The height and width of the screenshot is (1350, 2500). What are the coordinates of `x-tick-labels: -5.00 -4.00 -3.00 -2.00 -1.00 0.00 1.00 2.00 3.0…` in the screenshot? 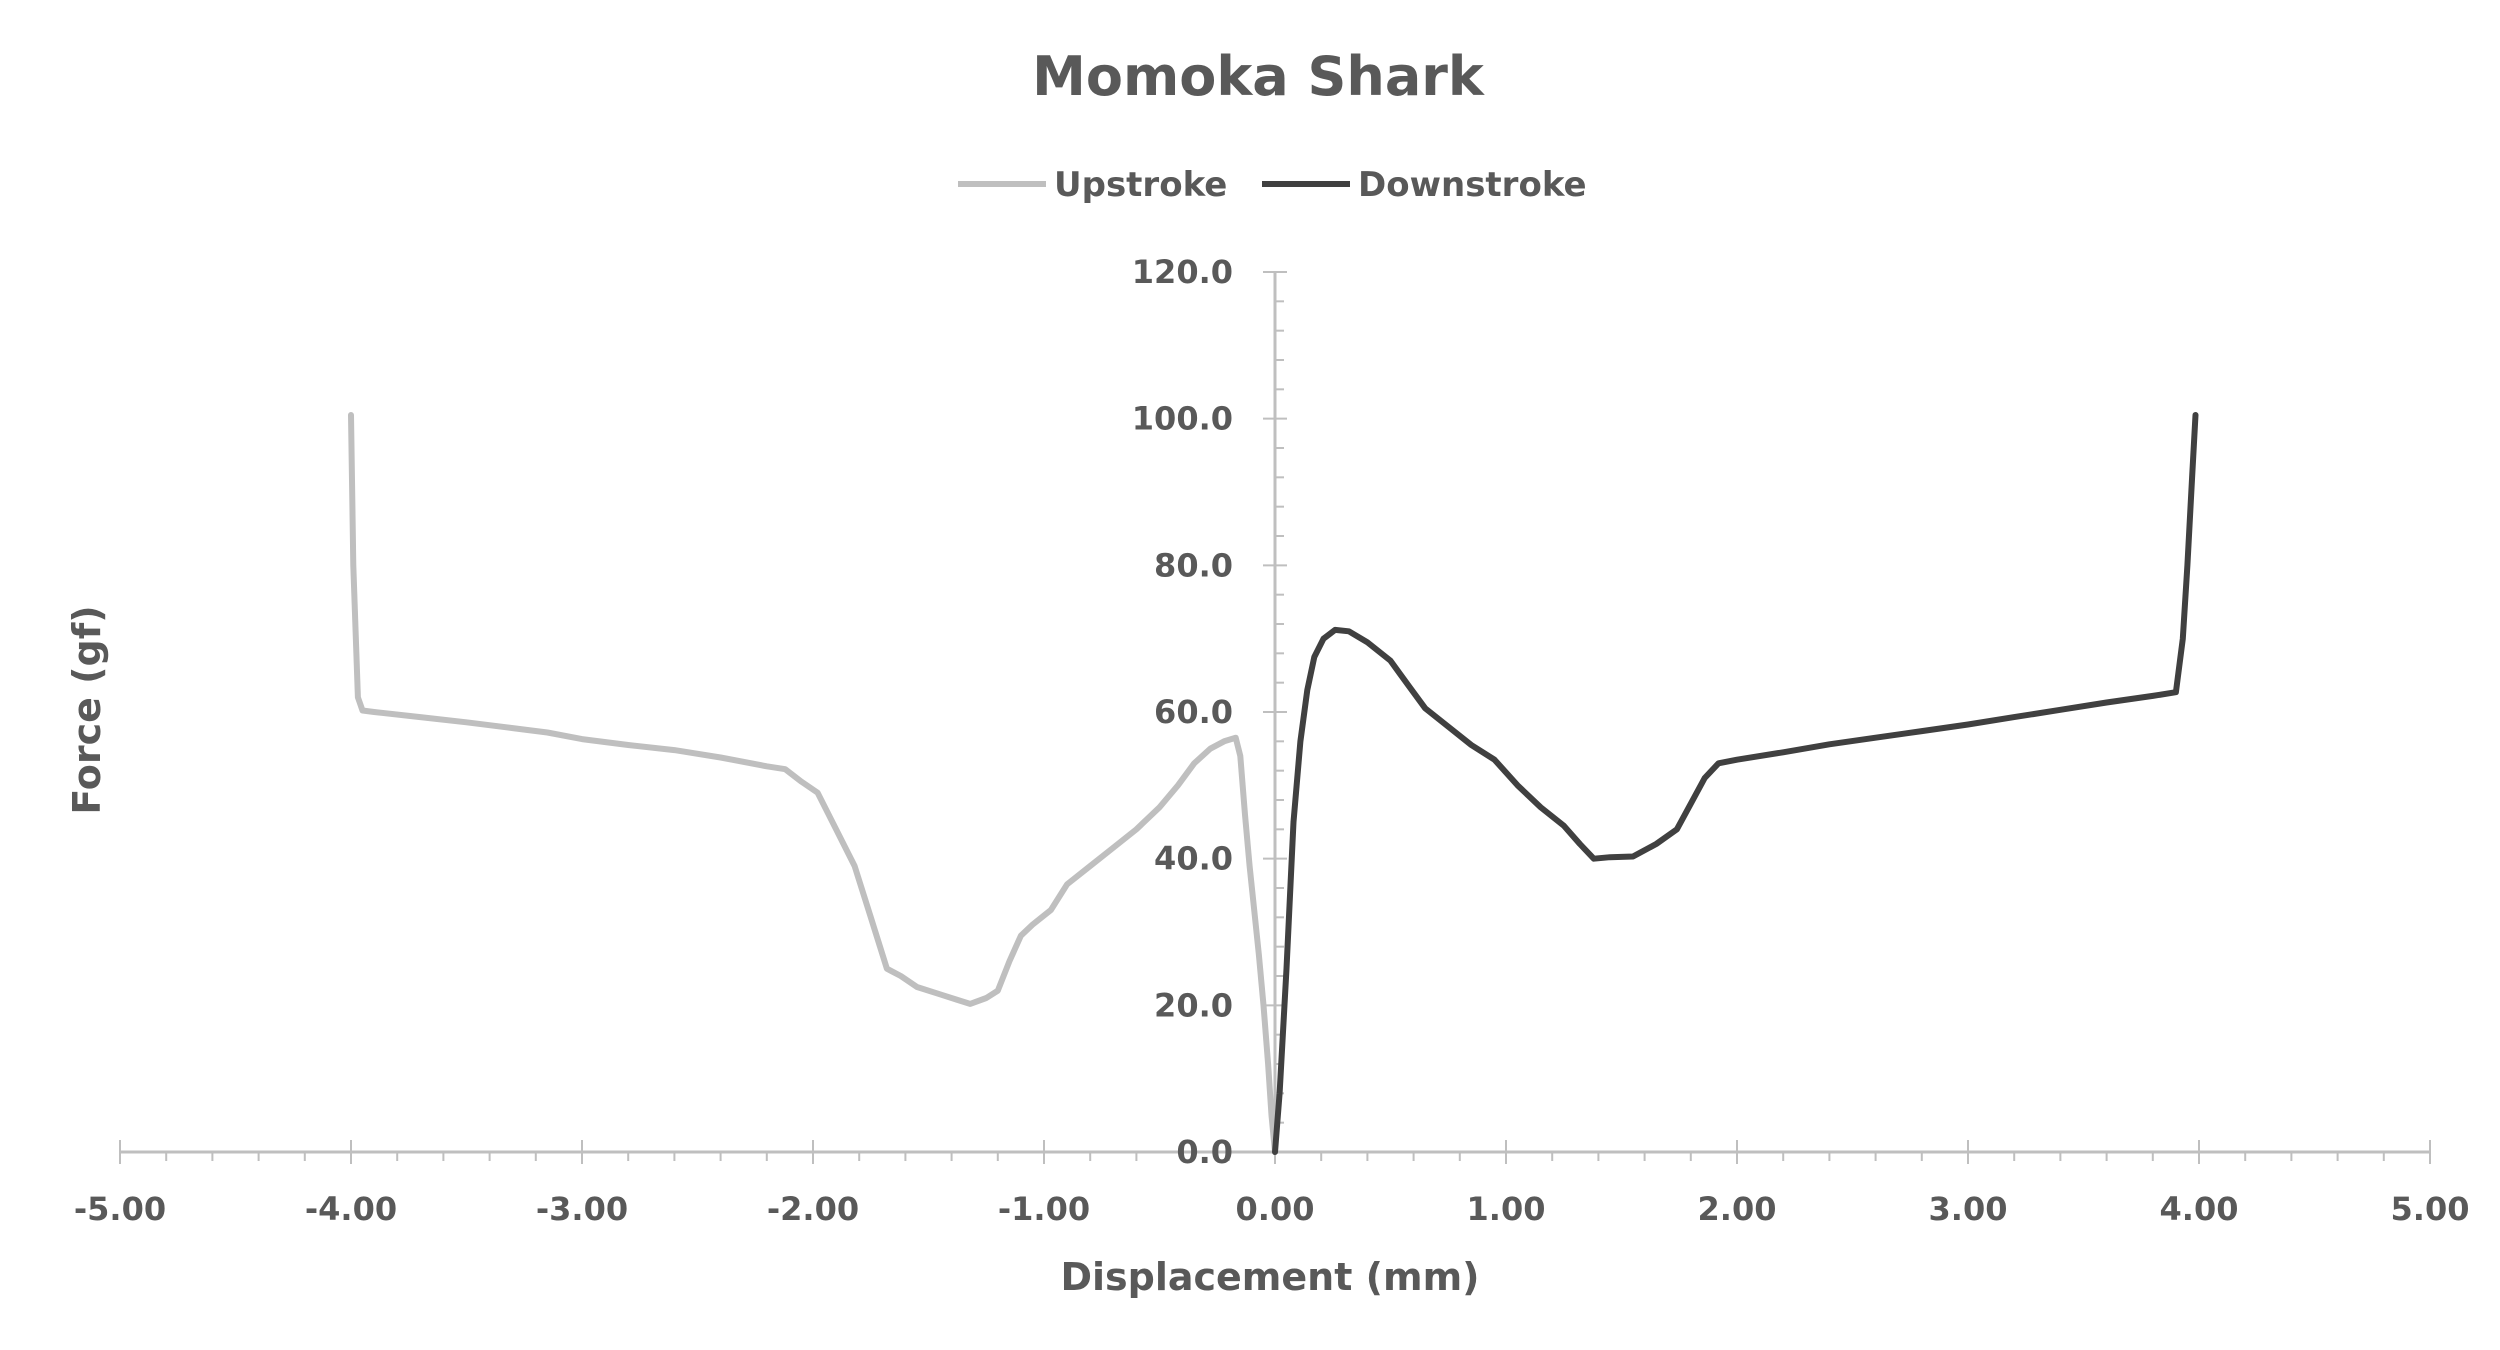 It's located at (1272, 1209).